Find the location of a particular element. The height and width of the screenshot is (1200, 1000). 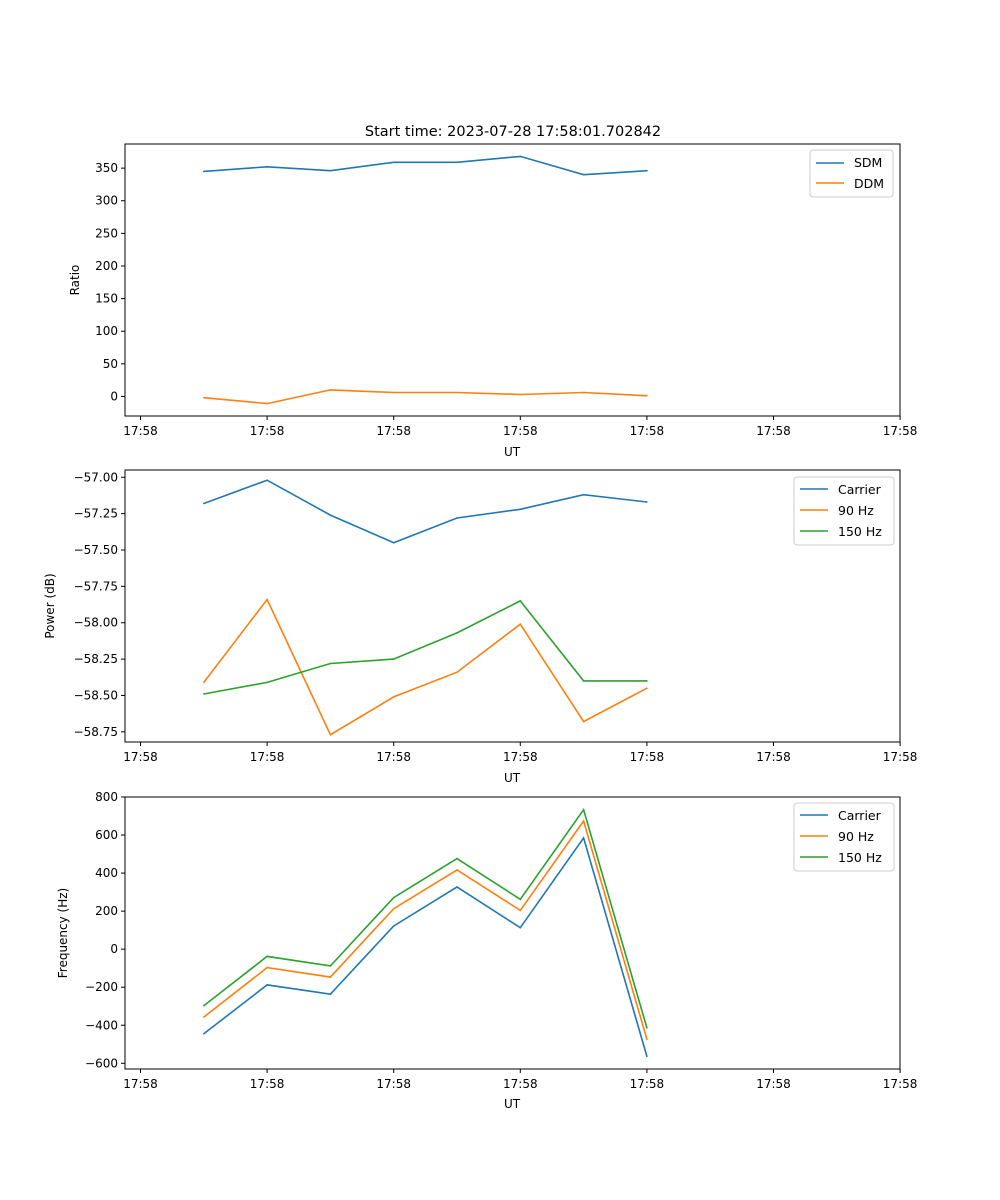

y-tick-label: −58.50 is located at coordinates (96, 695).